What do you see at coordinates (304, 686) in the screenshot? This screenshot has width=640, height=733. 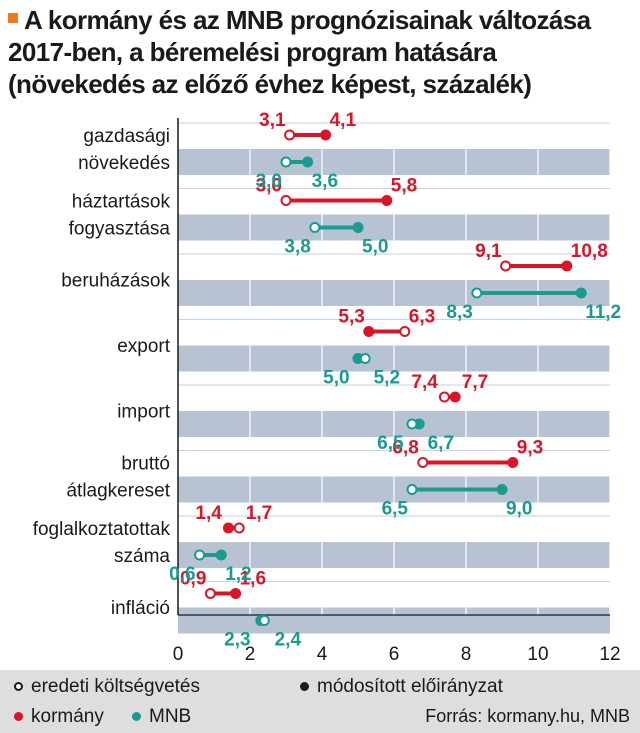 I see `filled-circle-icon` at bounding box center [304, 686].